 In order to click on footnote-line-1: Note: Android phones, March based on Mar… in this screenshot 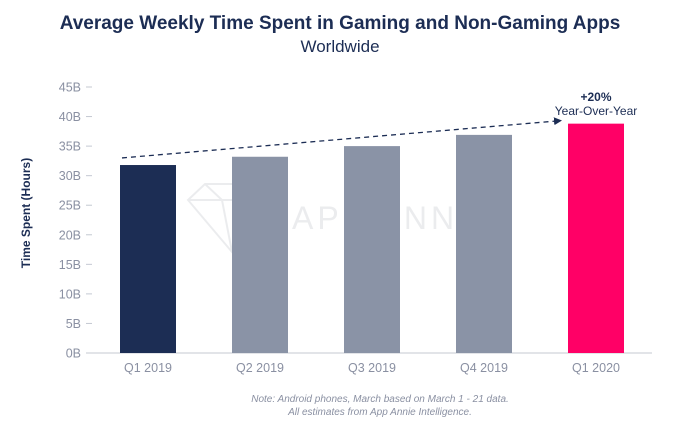, I will do `click(380, 399)`.